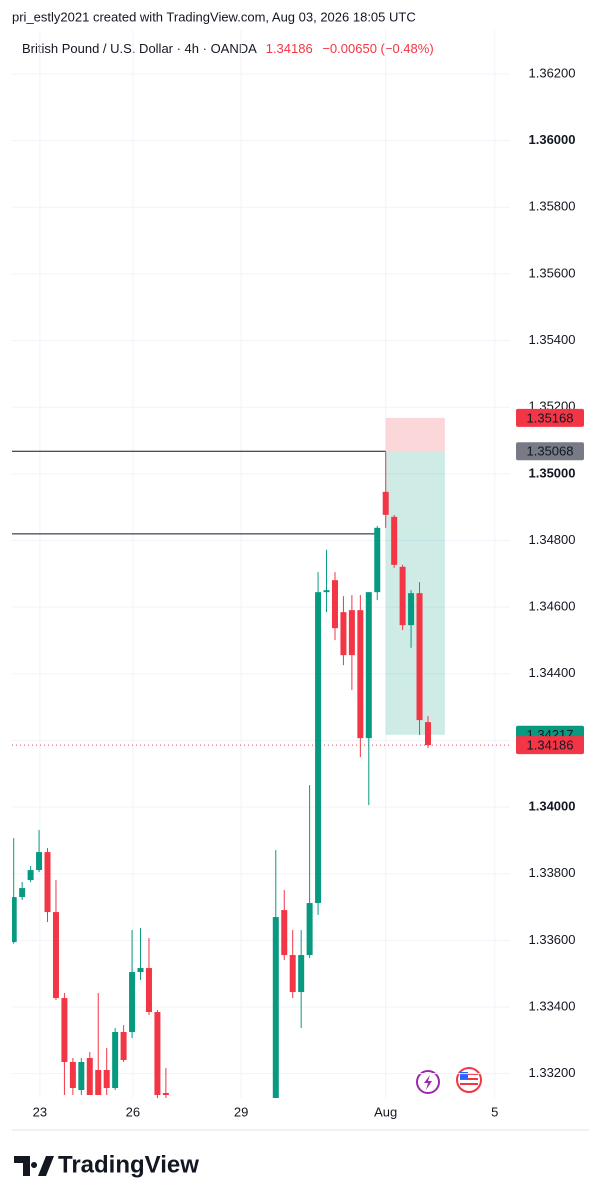 This screenshot has height=1200, width=601. I want to click on last-price: 1.34186, so click(289, 48).